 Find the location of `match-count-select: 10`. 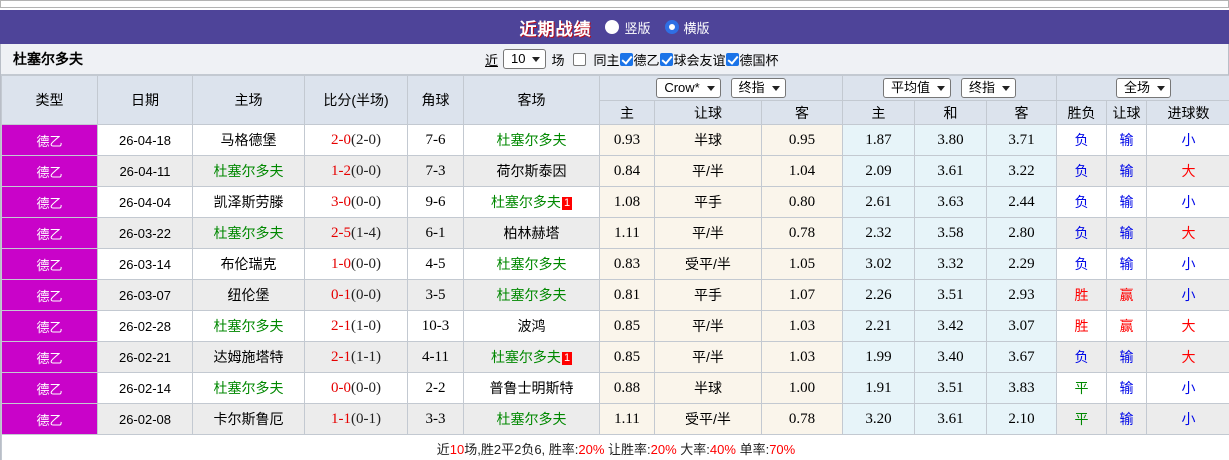

match-count-select: 10 is located at coordinates (525, 59).